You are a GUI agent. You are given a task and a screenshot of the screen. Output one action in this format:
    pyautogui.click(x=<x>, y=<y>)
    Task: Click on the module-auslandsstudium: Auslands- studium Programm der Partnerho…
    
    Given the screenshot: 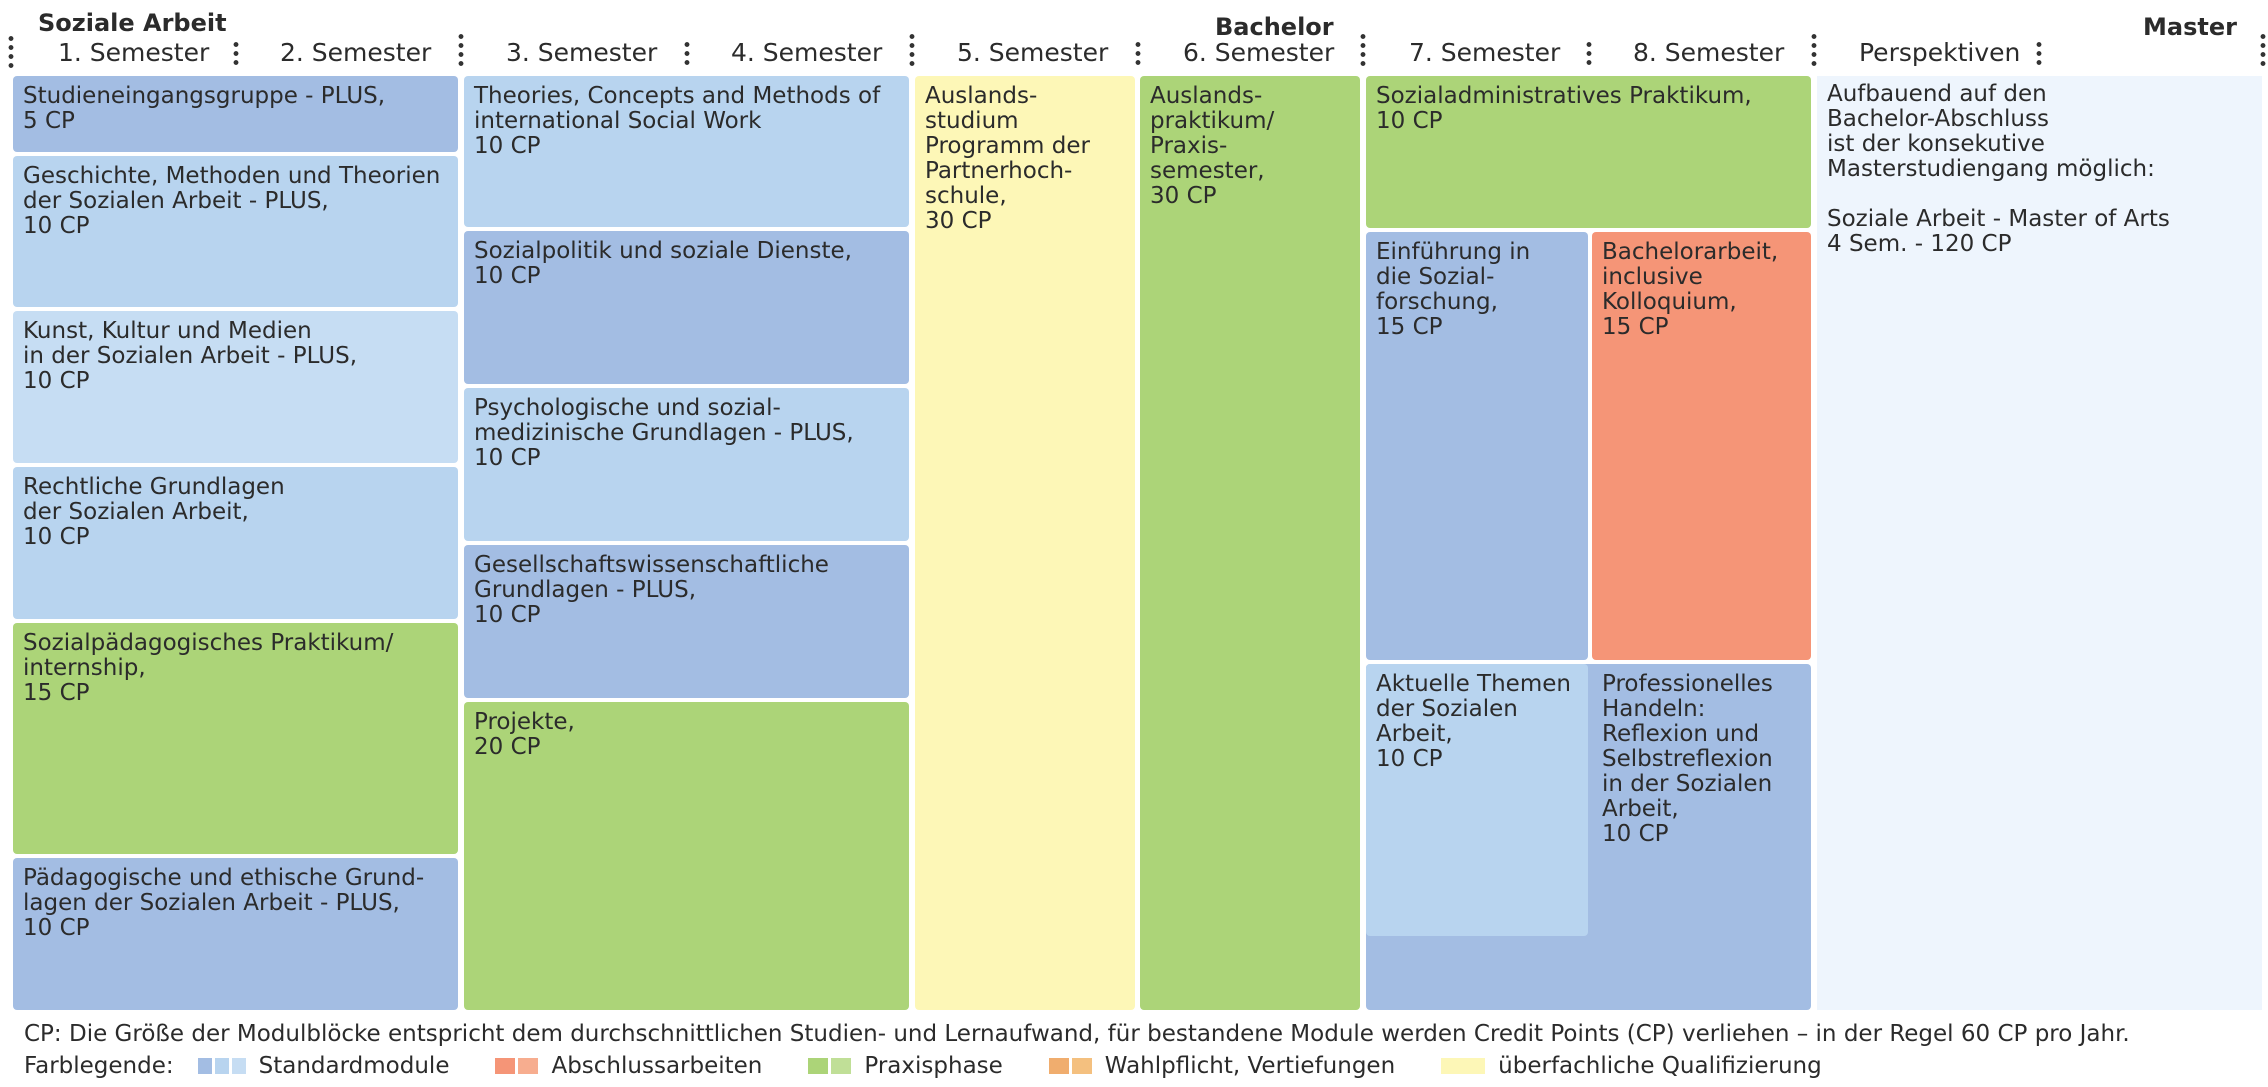 What is the action you would take?
    pyautogui.click(x=1025, y=543)
    